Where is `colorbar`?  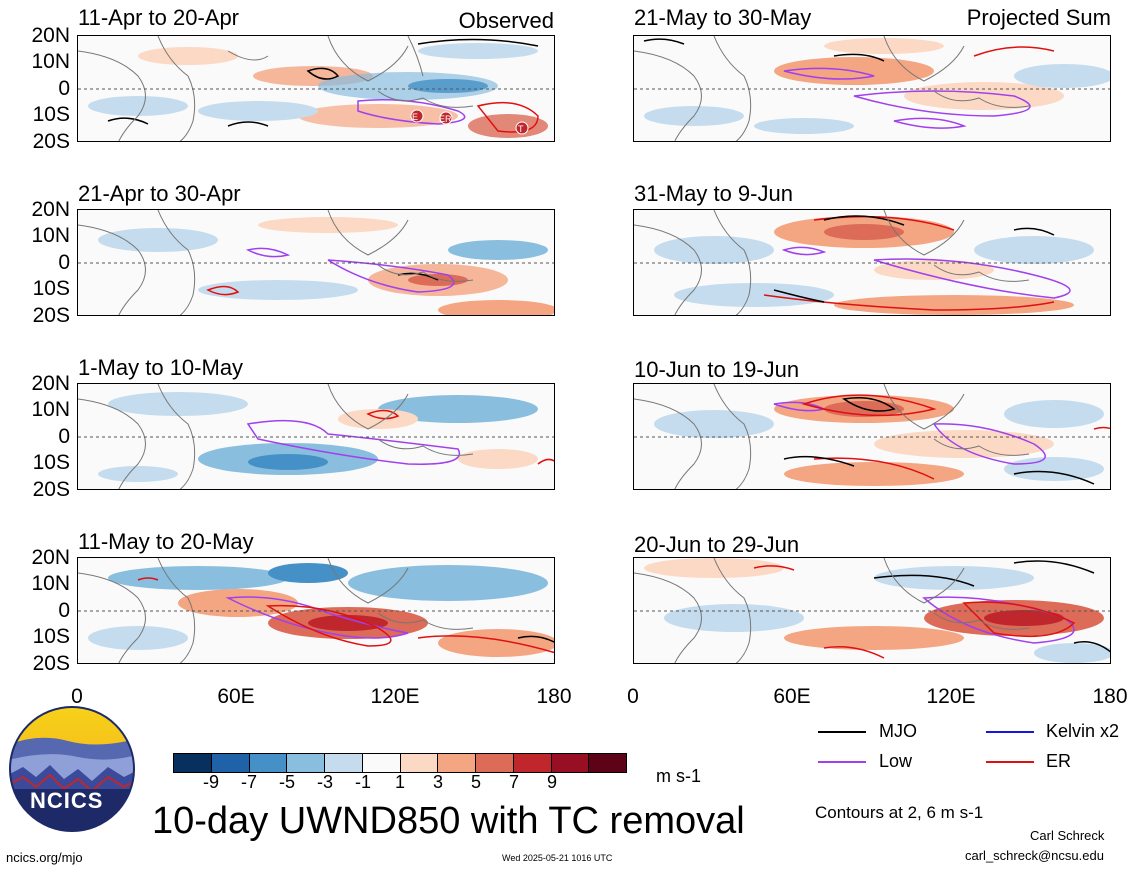
colorbar is located at coordinates (400, 763).